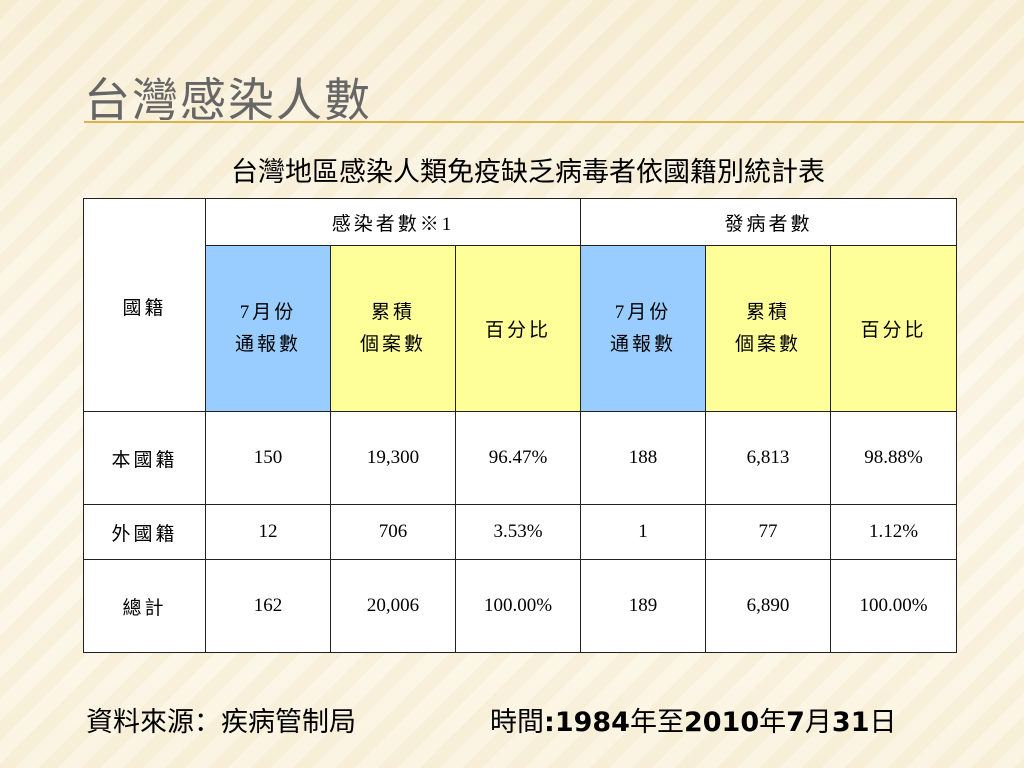 This screenshot has width=1024, height=768. I want to click on table-row: 總計 162 20,006 100.00% 189 6,890 100.00%, so click(520, 606).